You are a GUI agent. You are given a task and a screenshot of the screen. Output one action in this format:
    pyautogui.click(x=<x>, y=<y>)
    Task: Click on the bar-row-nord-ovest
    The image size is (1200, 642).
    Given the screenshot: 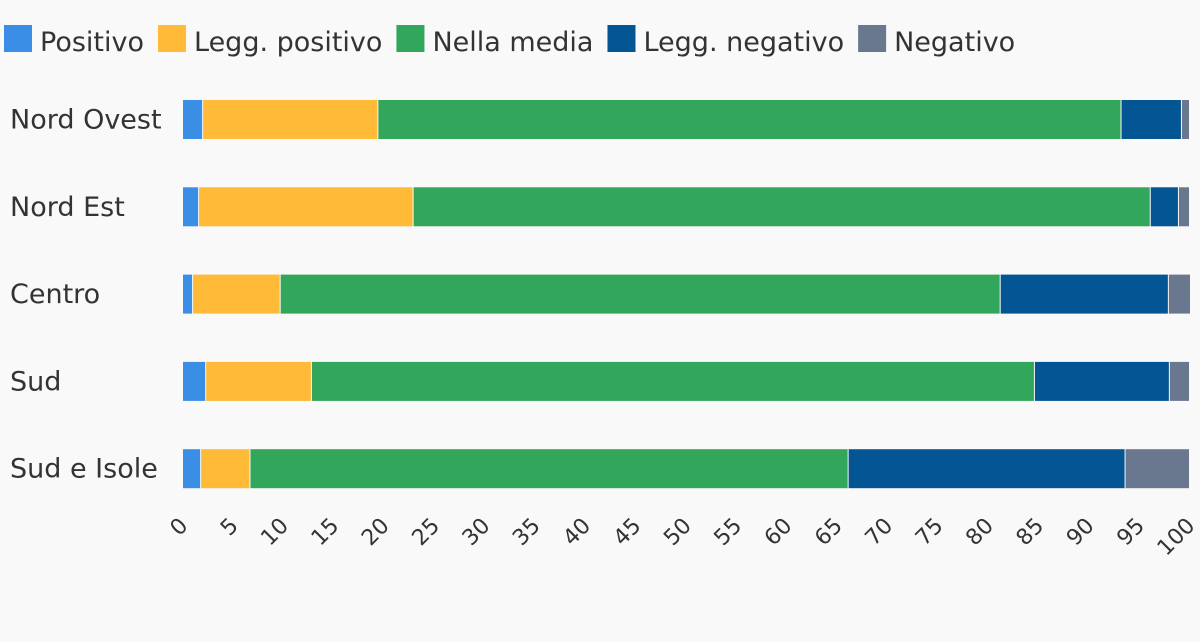 What is the action you would take?
    pyautogui.click(x=686, y=119)
    